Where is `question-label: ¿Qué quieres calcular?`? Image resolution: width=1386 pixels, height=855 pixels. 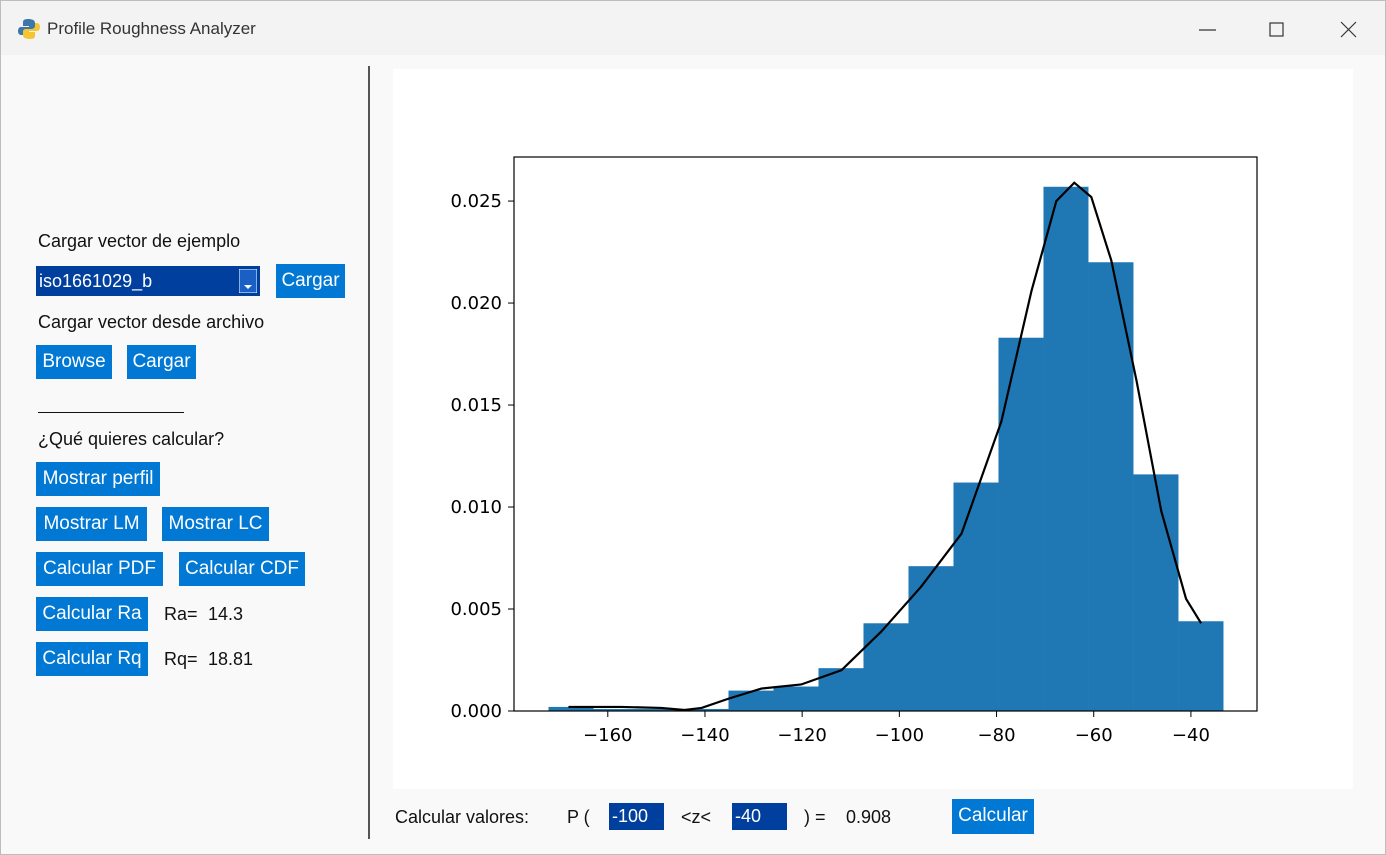
question-label: ¿Qué quieres calcular? is located at coordinates (131, 439).